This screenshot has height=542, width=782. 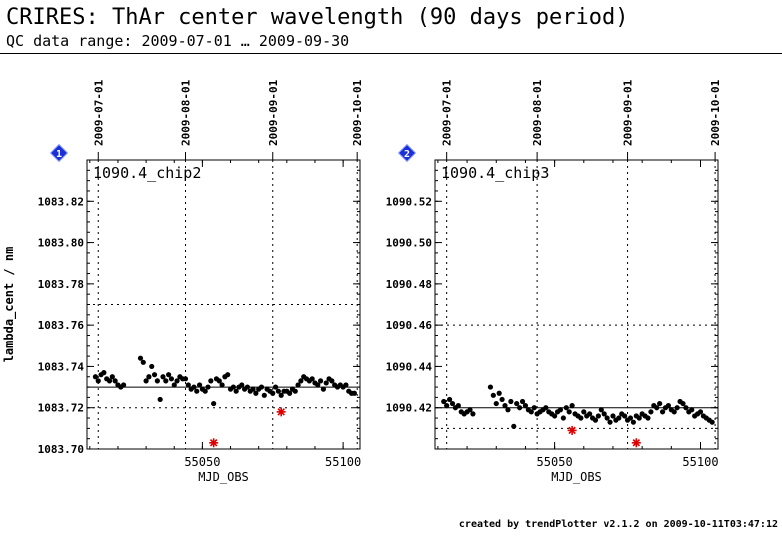 I want to click on y-tick-label: 1090.48, so click(x=409, y=284).